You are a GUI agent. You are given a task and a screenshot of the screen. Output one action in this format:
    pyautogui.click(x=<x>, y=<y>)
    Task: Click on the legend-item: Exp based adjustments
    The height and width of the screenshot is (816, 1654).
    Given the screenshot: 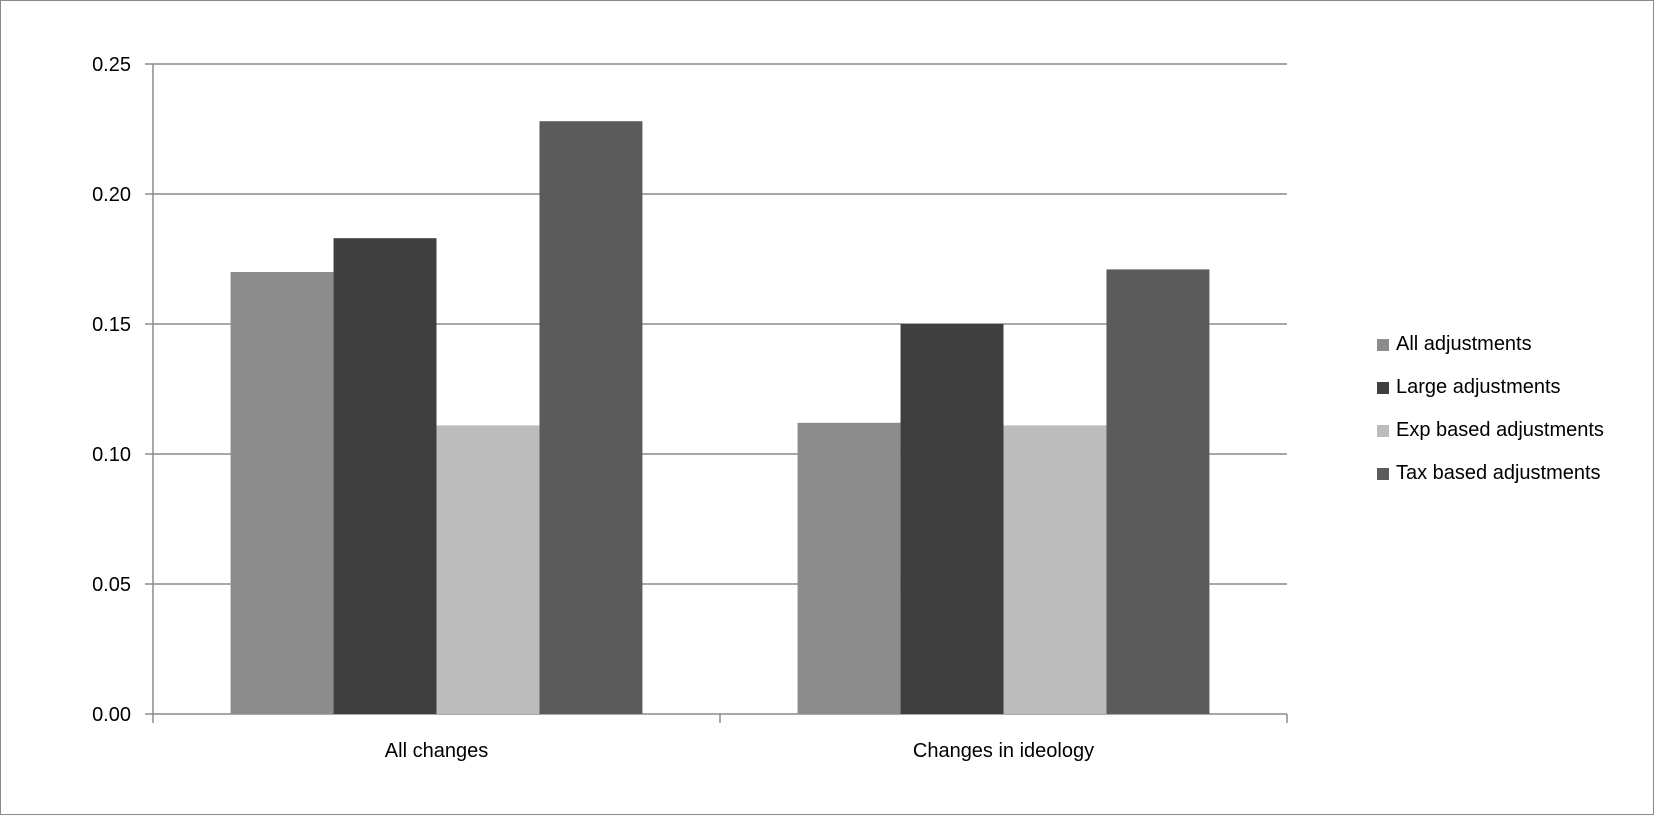 What is the action you would take?
    pyautogui.click(x=1490, y=430)
    